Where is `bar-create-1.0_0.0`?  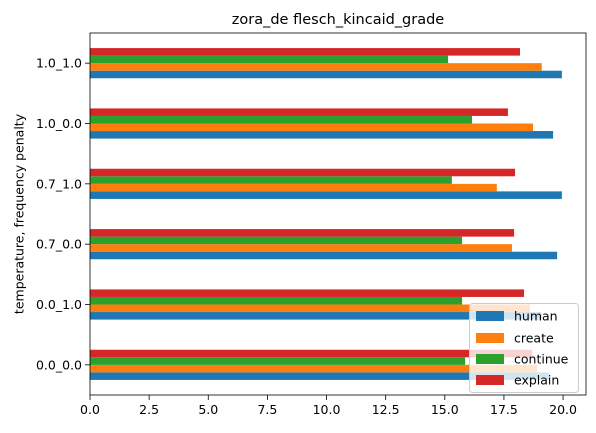
bar-create-1.0_0.0 is located at coordinates (312, 127).